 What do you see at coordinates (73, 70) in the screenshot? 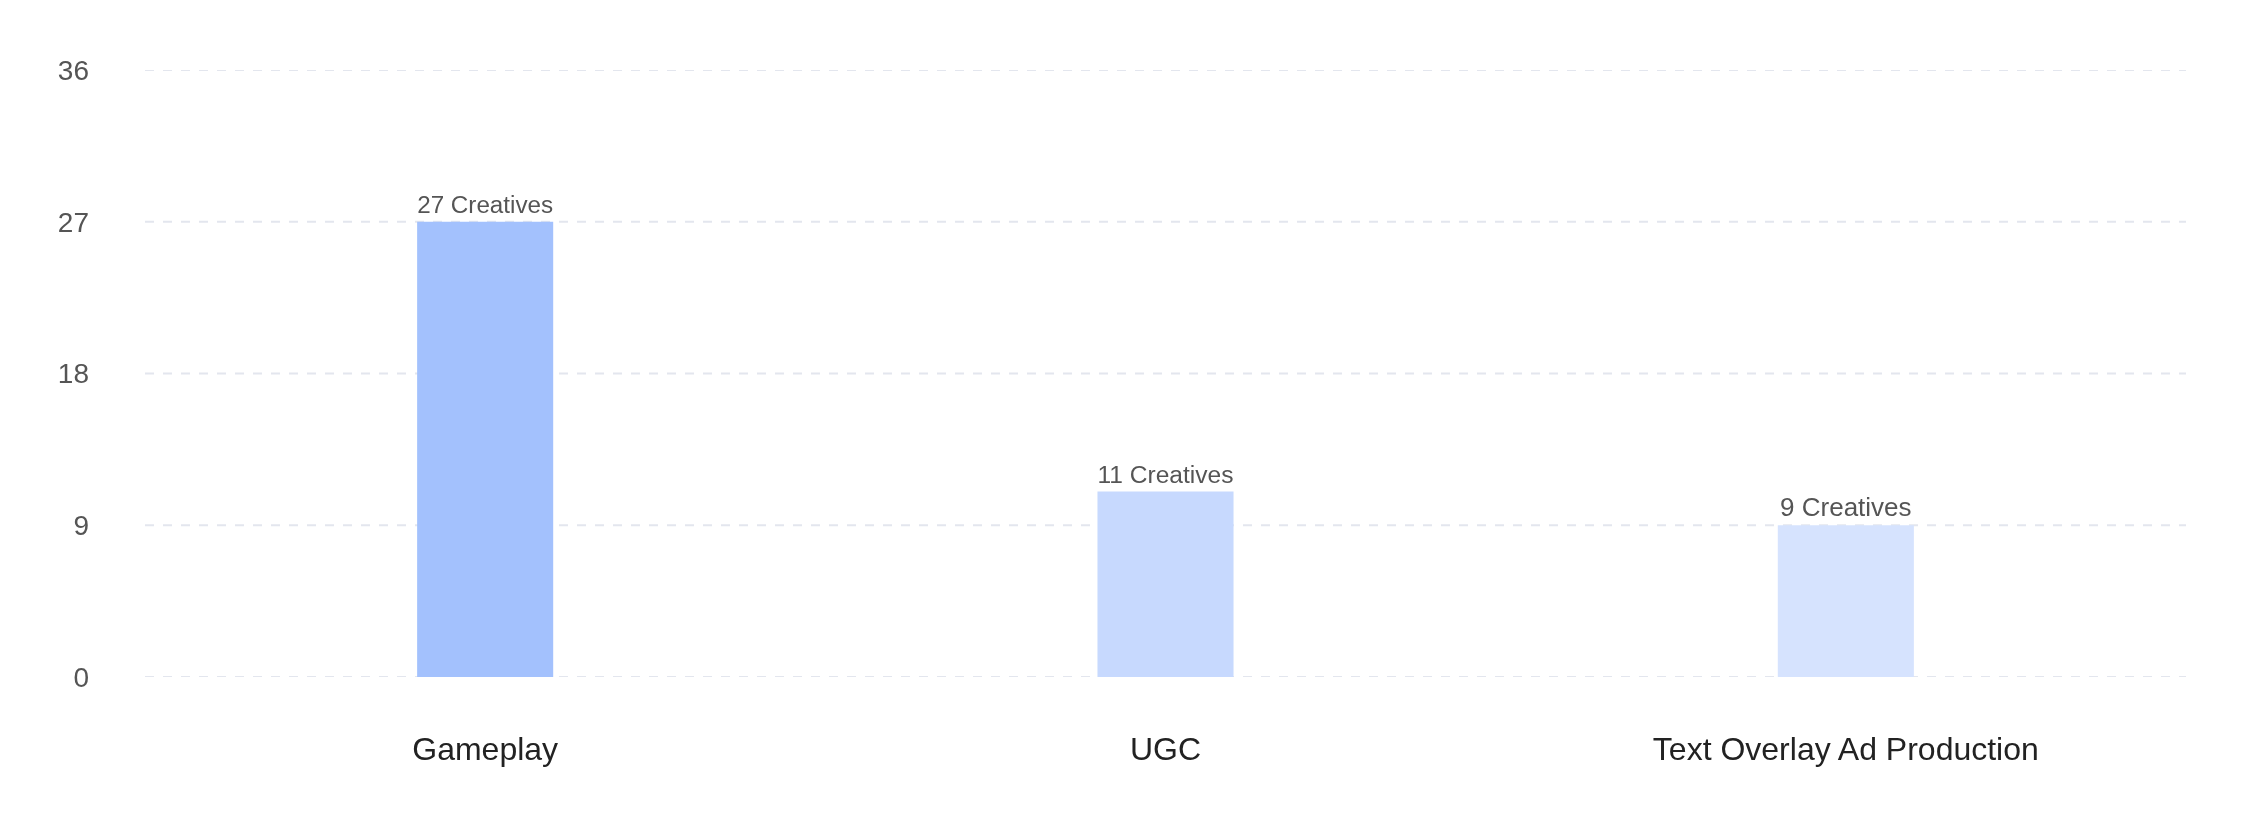
I see `y-tick-label: 36` at bounding box center [73, 70].